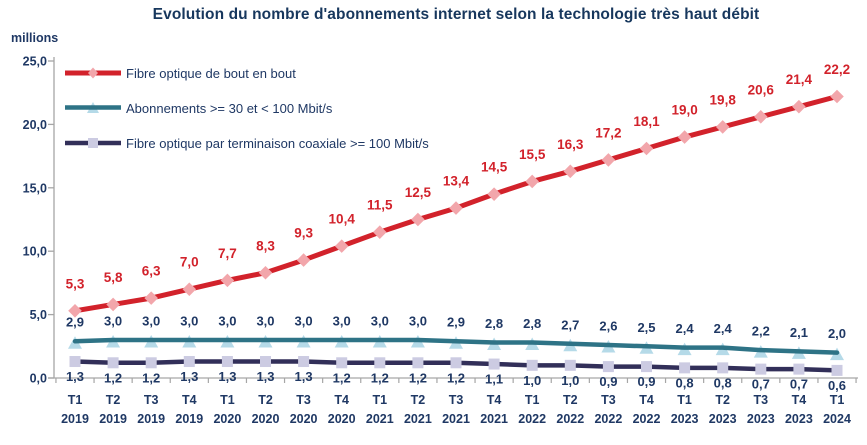 This screenshot has width=867, height=445. Describe the element at coordinates (532, 323) in the screenshot. I see `data-label: 2,8` at that location.